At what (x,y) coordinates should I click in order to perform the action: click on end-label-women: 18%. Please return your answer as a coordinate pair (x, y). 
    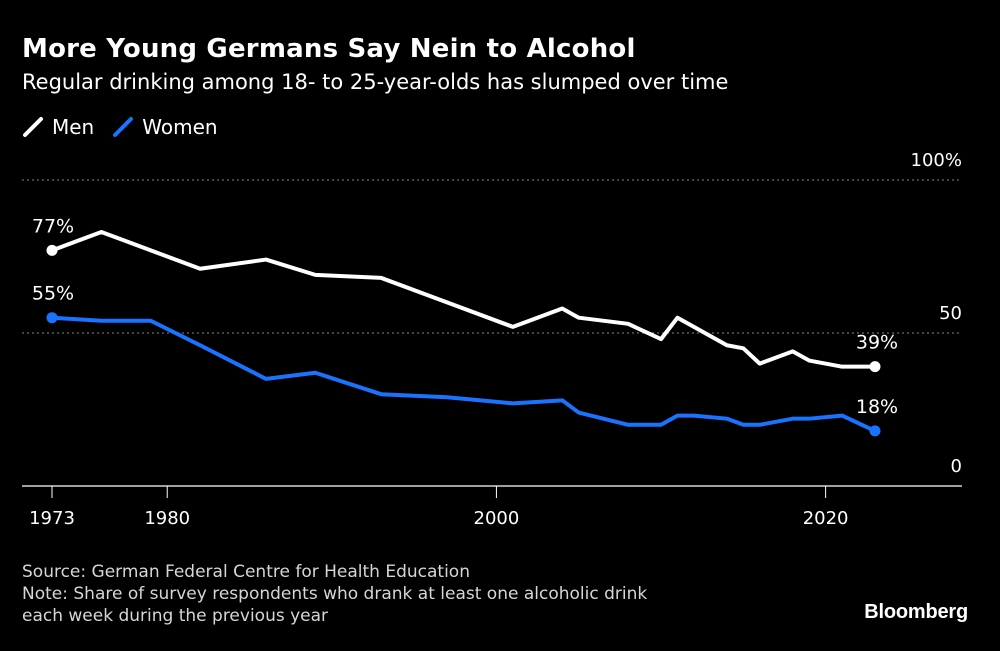
    Looking at the image, I should click on (877, 407).